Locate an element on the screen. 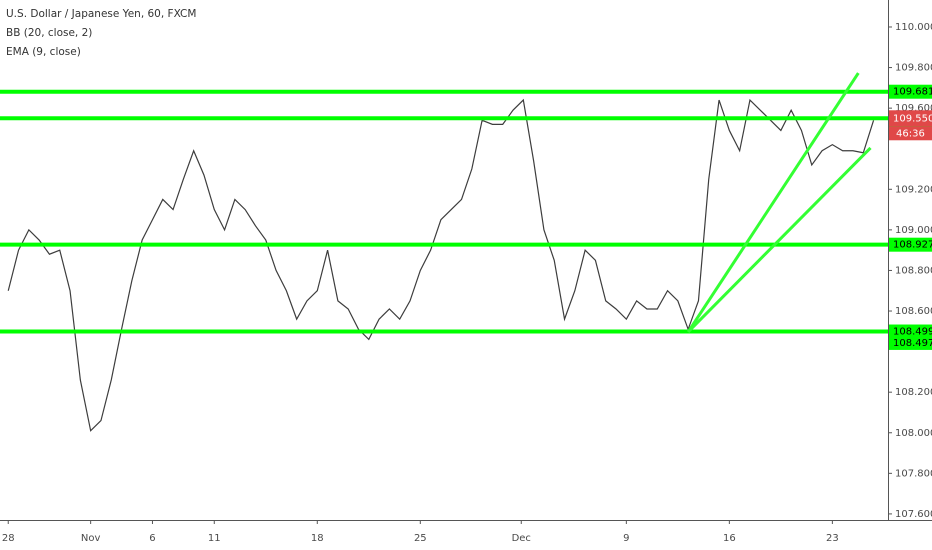 The height and width of the screenshot is (550, 932). x-tick-label: 6 is located at coordinates (152, 538).